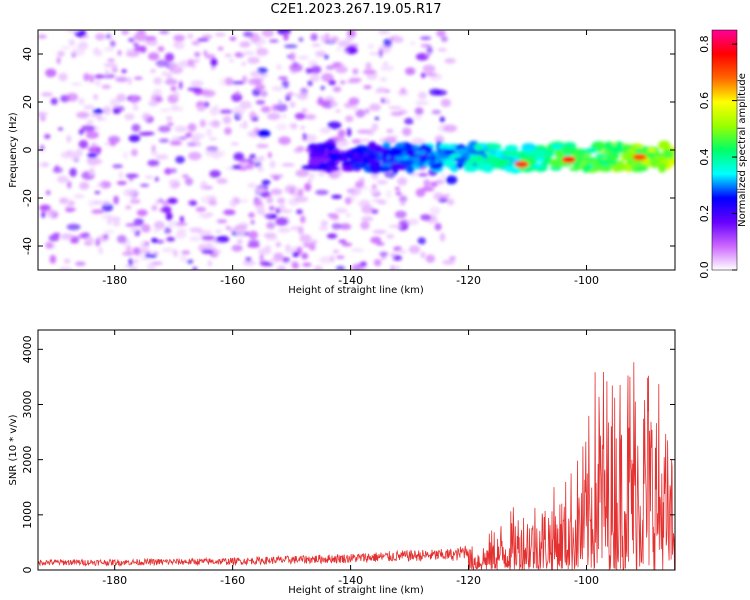 The height and width of the screenshot is (600, 750). What do you see at coordinates (704, 157) in the screenshot?
I see `colorbar-tick-label: 0.4` at bounding box center [704, 157].